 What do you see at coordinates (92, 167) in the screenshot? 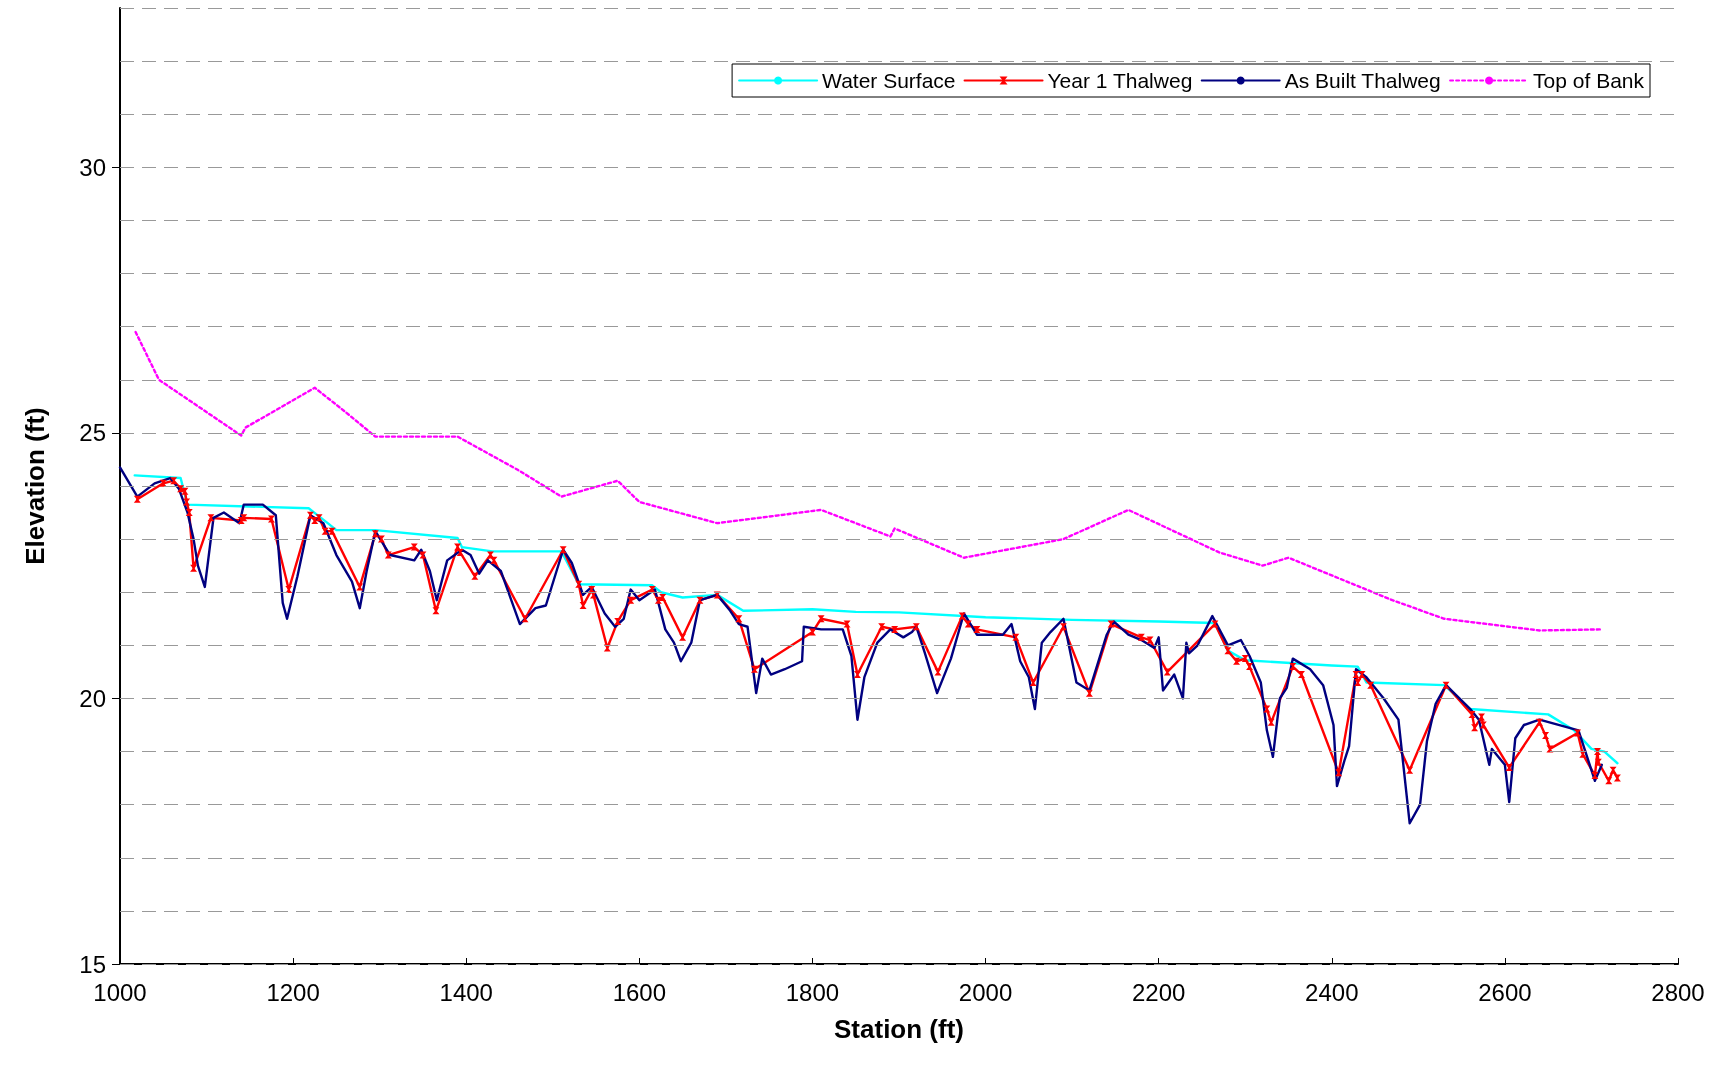
I see `y-tick-label: 30` at bounding box center [92, 167].